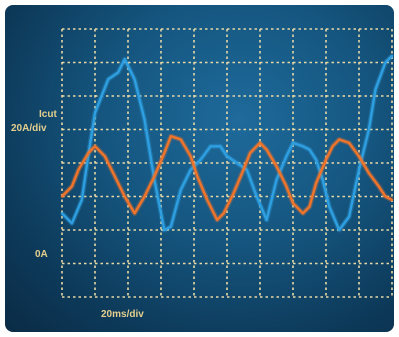 The height and width of the screenshot is (337, 399). Describe the element at coordinates (41, 254) in the screenshot. I see `zero-marker-label: 0A` at that location.